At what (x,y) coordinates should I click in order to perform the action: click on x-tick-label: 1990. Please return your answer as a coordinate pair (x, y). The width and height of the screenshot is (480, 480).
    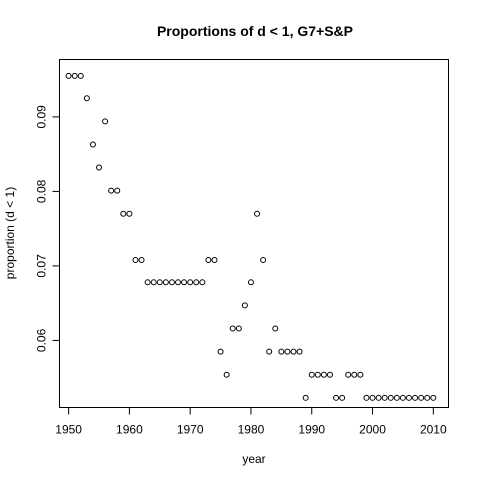
    Looking at the image, I should click on (311, 430).